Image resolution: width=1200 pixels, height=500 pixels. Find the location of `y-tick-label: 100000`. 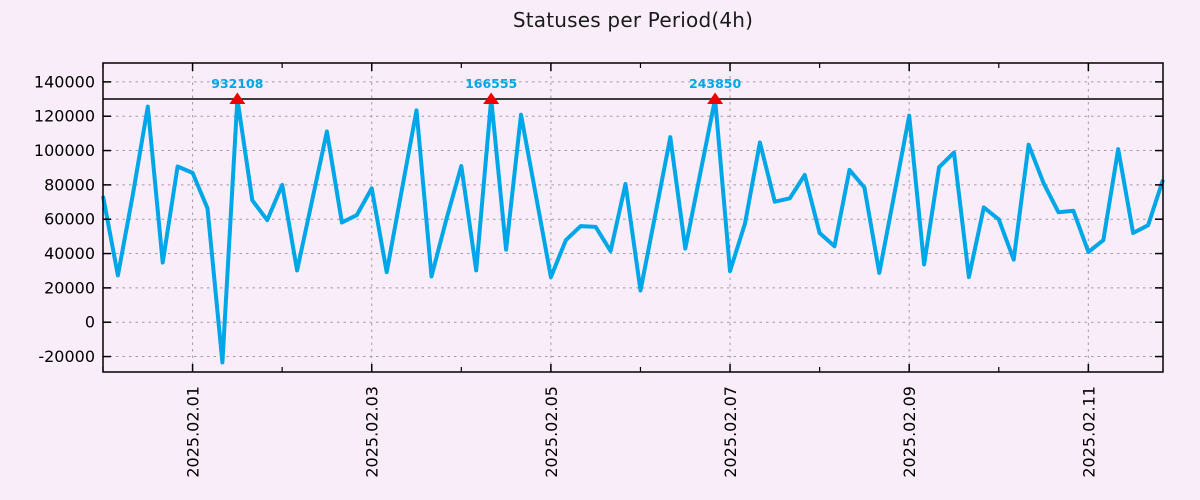

y-tick-label: 100000 is located at coordinates (64, 150).